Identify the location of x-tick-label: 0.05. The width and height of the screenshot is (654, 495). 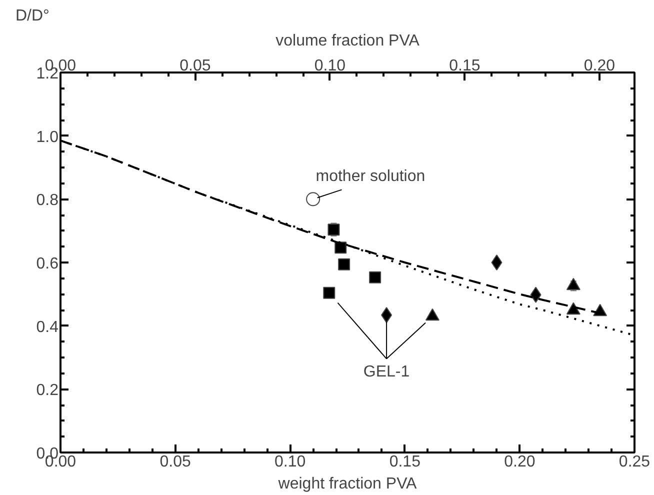
(175, 462).